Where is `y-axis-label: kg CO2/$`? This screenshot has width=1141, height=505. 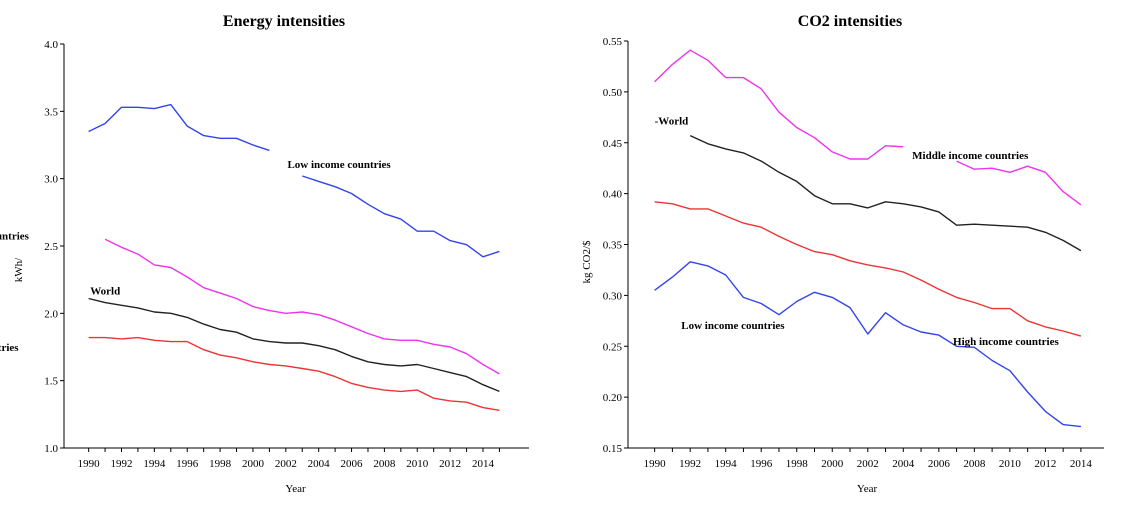
y-axis-label: kg CO2/$ is located at coordinates (587, 262).